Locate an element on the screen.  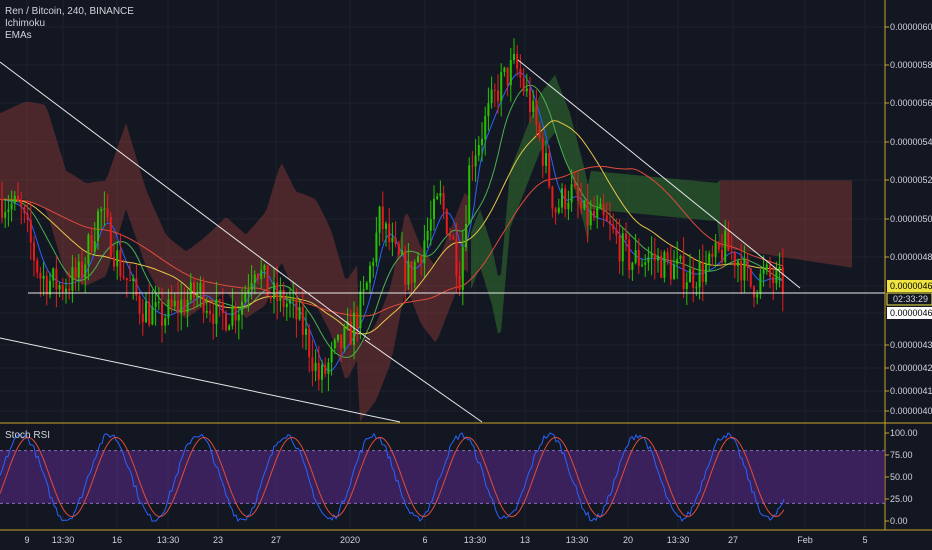
time-tick-label: 27 is located at coordinates (733, 540).